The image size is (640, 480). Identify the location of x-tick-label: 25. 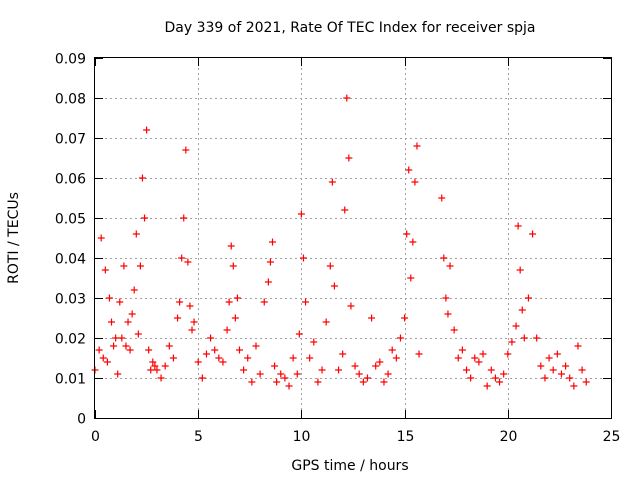
(612, 437).